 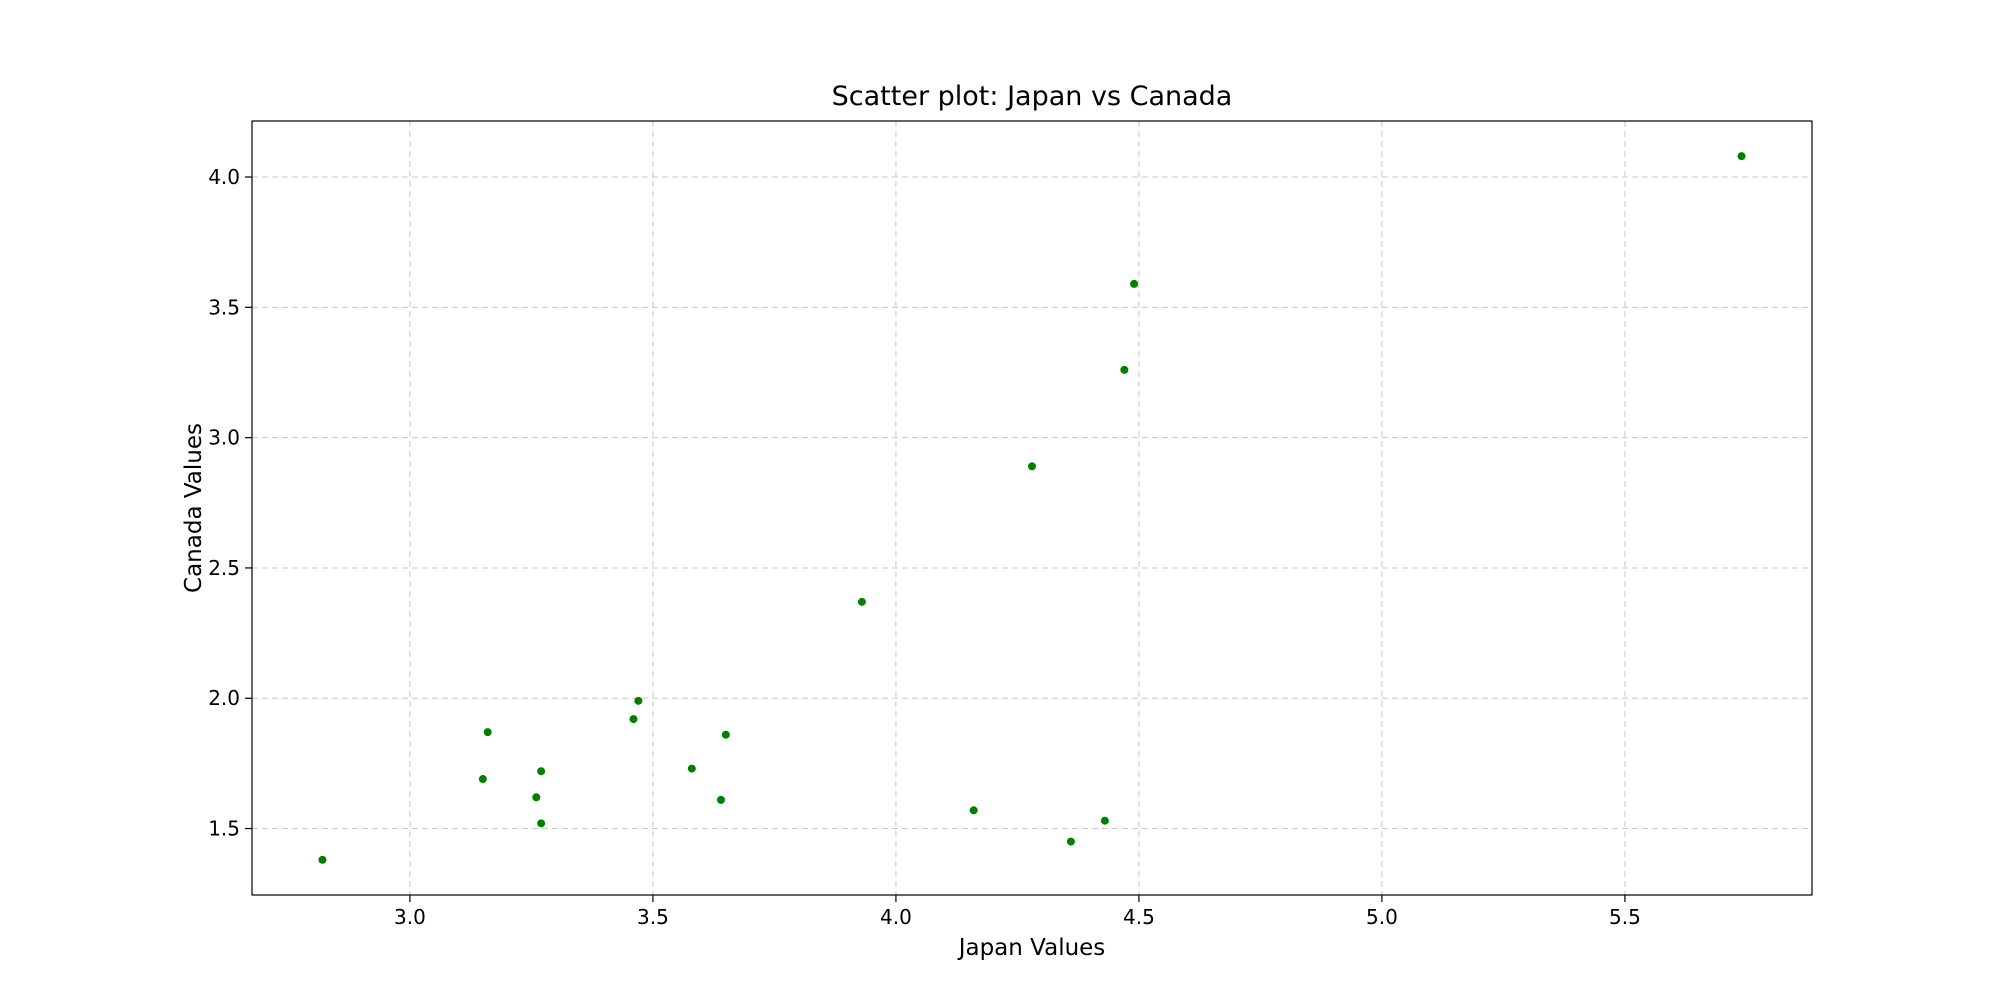 I want to click on x-tick-label: 3.5, so click(x=653, y=917).